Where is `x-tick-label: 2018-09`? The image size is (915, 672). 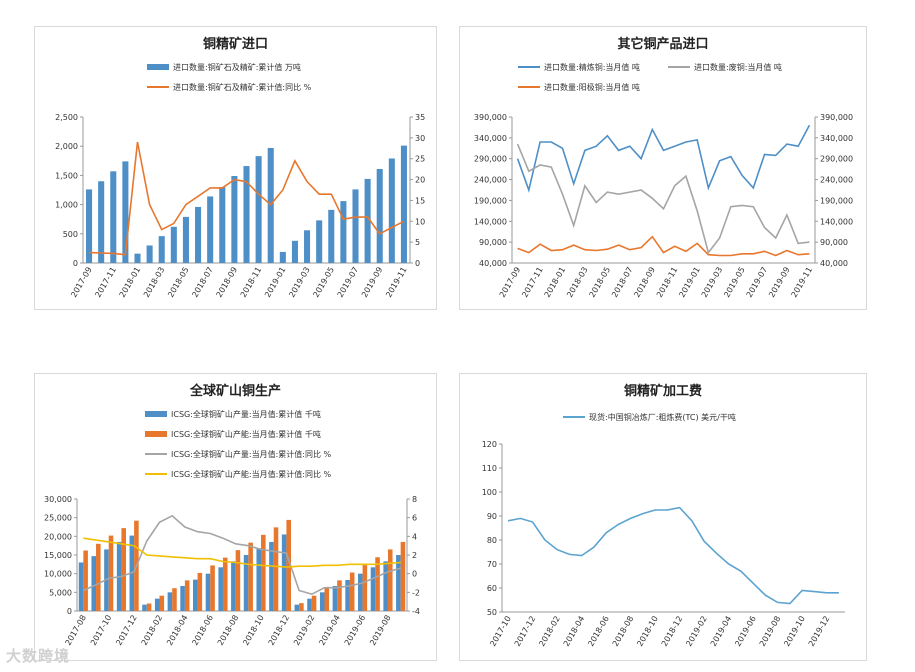
x-tick-label: 2018-09 is located at coordinates (644, 282).